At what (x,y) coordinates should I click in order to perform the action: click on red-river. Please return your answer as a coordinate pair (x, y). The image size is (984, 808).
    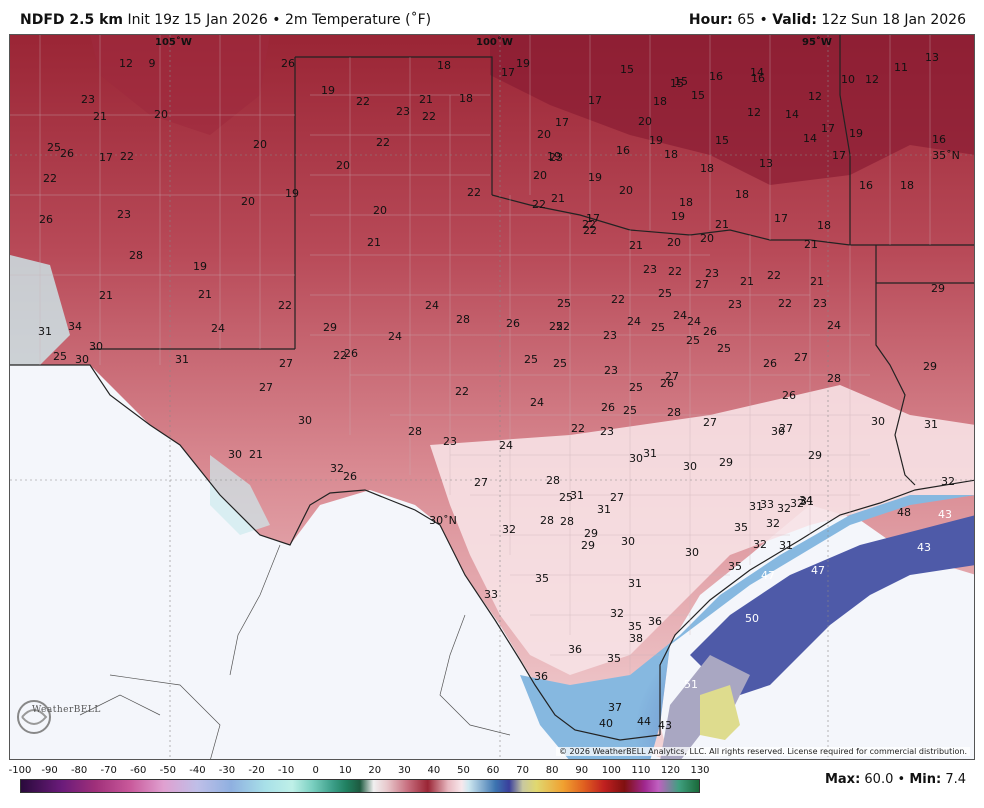
    Looking at the image, I should click on (683, 220).